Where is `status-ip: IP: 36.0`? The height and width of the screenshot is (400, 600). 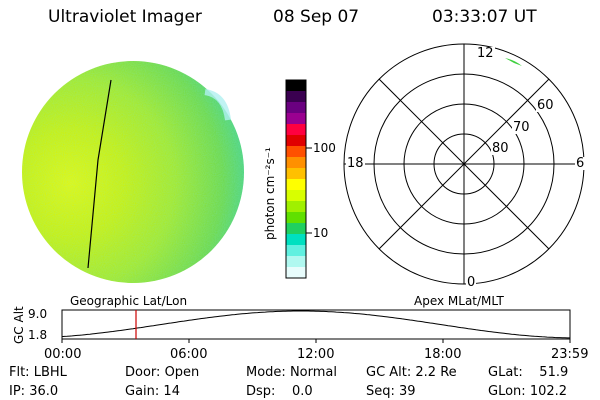 status-ip: IP: 36.0 is located at coordinates (34, 391).